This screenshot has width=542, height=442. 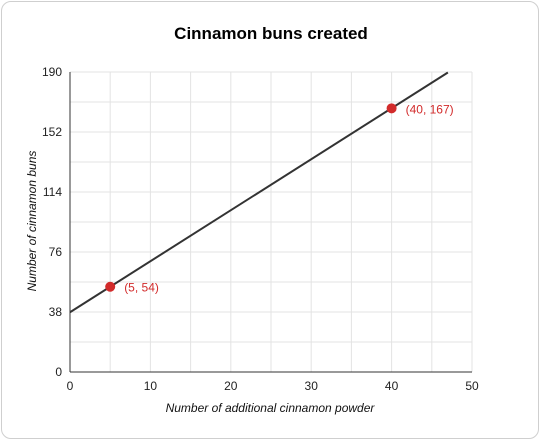 I want to click on x-tick-label: 50, so click(x=472, y=386).